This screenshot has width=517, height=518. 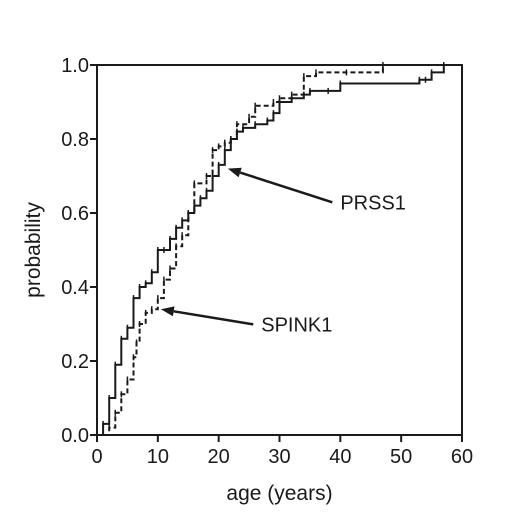 I want to click on y-tick-label: 0.6, so click(x=75, y=214).